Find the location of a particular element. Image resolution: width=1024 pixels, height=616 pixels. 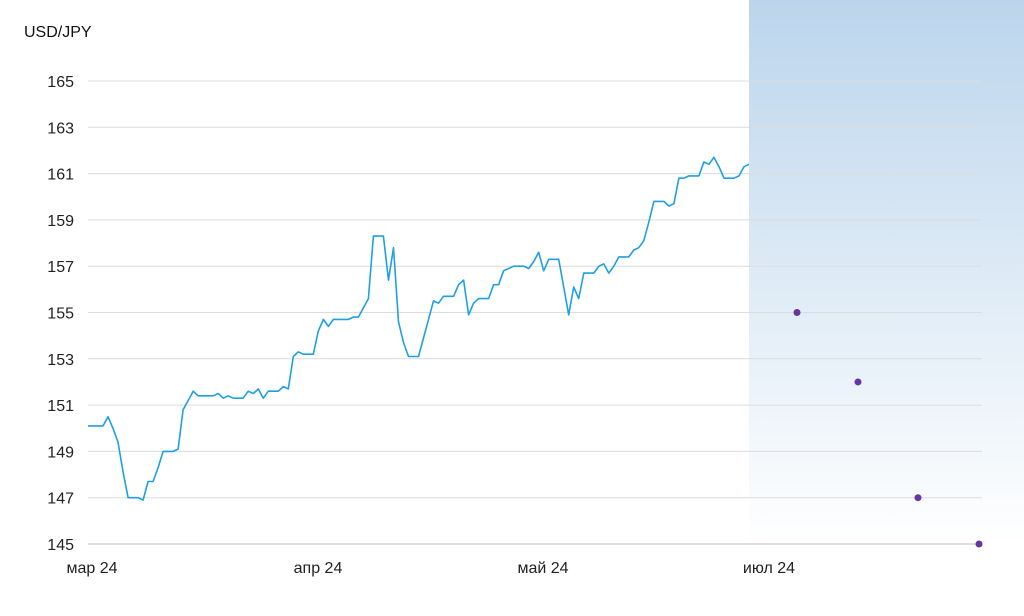

x-axis-ticks: мар 24 апр 24 май 24 июл 24 is located at coordinates (430, 568).